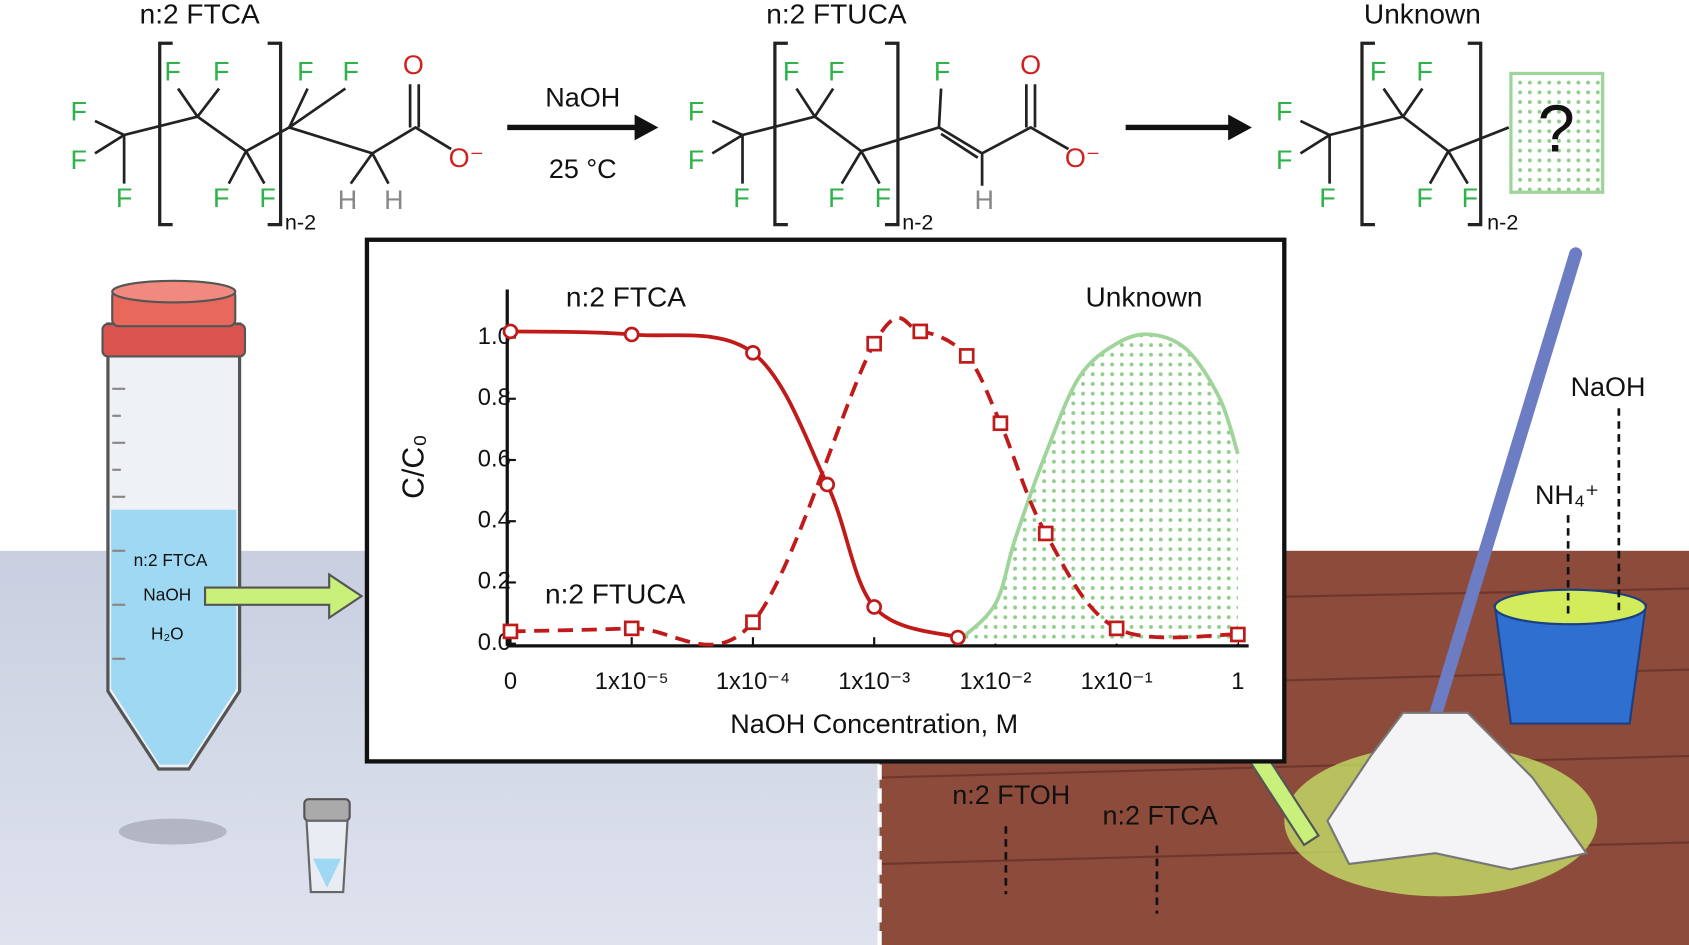  I want to click on vial, so click(327, 846).